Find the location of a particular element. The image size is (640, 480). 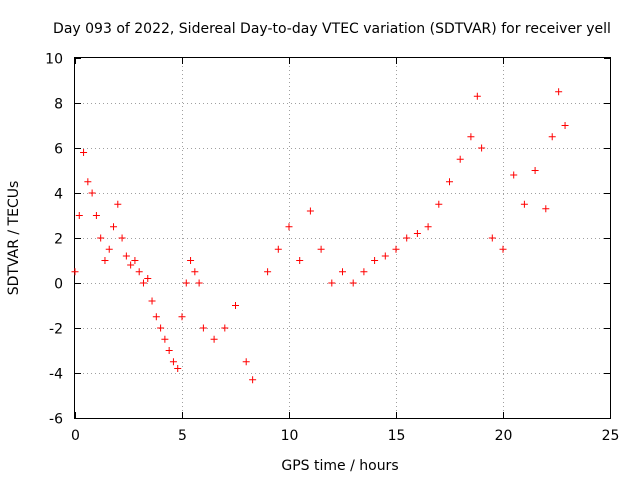

y-tick-label: 2 is located at coordinates (58, 240).